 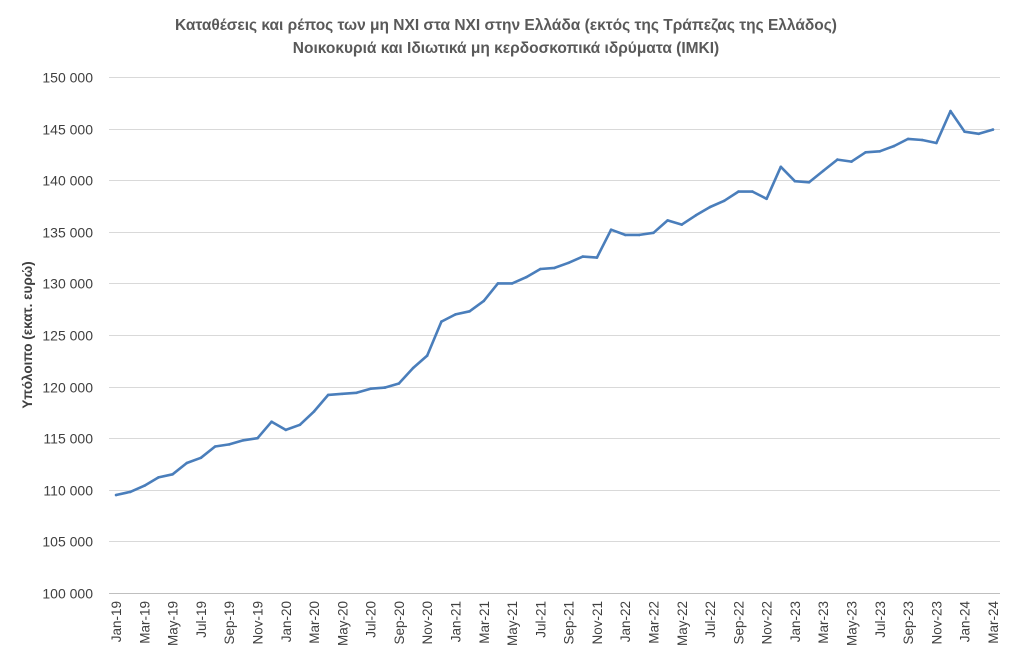 I want to click on x-tick-label: Mar-23, so click(x=823, y=622).